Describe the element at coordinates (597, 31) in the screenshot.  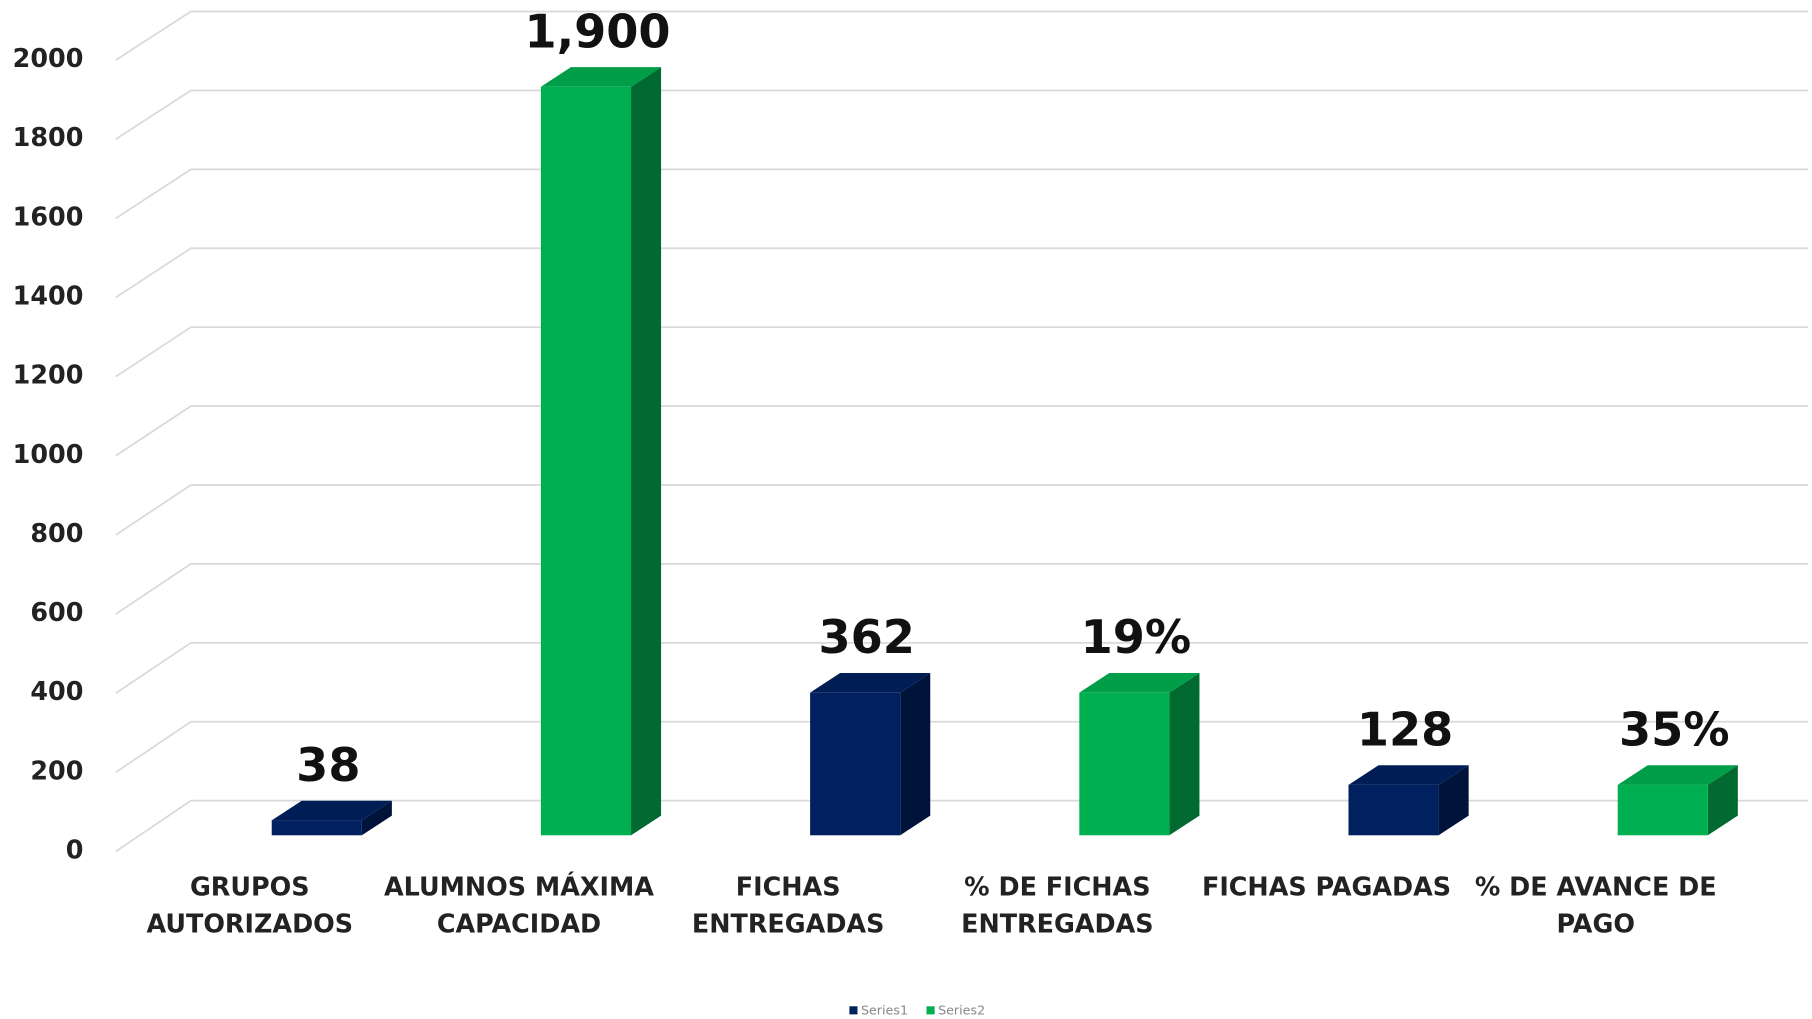
I see `data-label: 1,900` at that location.